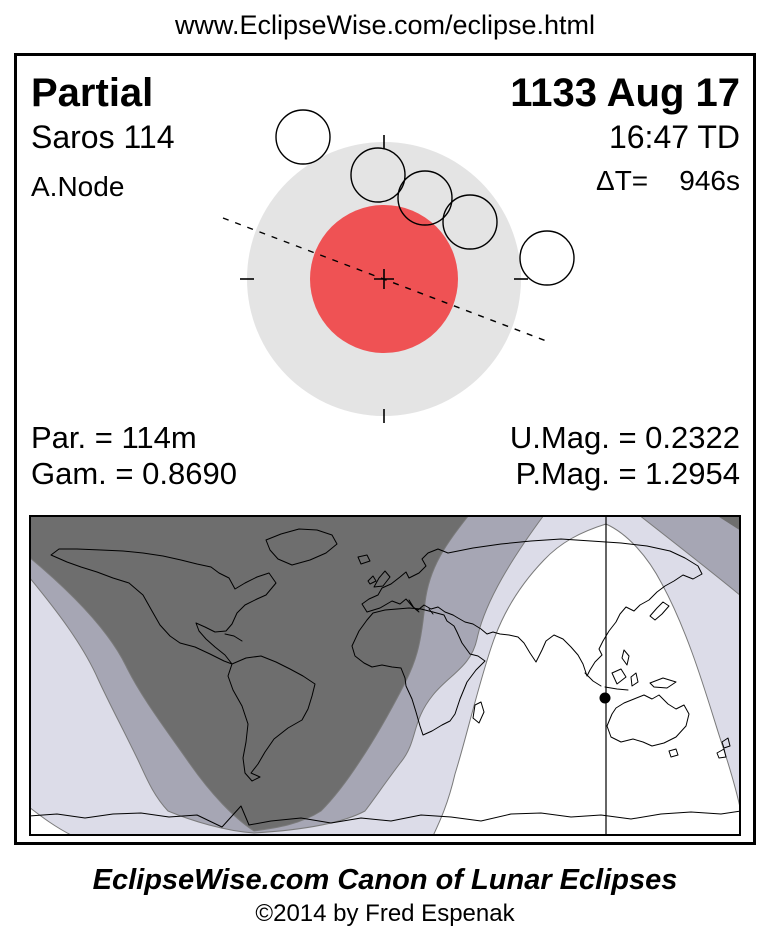 This screenshot has height=940, width=770. Describe the element at coordinates (674, 137) in the screenshot. I see `eclipse-time: 16:47 TD` at that location.